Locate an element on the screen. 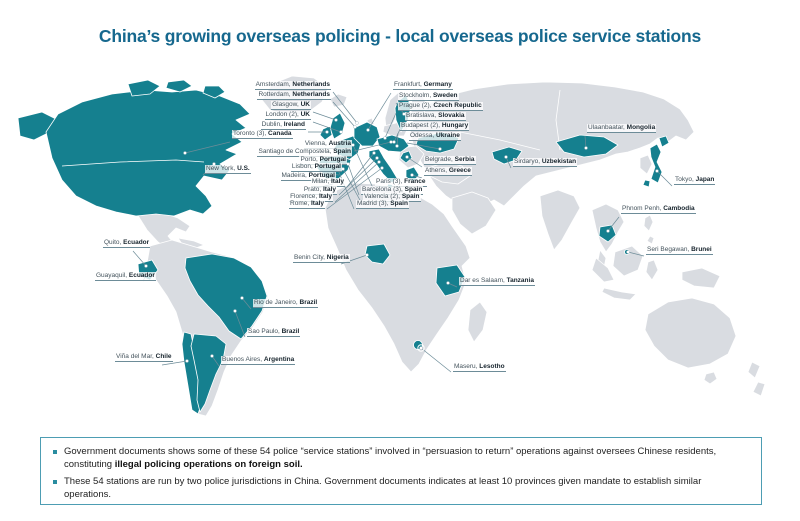 The image size is (800, 521). map-label-brunei: Seri Begawan, Brunei is located at coordinates (679, 250).